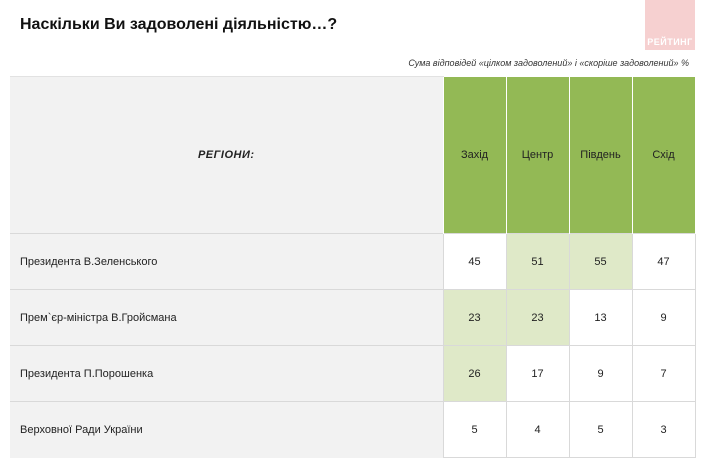 The height and width of the screenshot is (458, 713). I want to click on column-header-zakhid: Захід, so click(474, 155).